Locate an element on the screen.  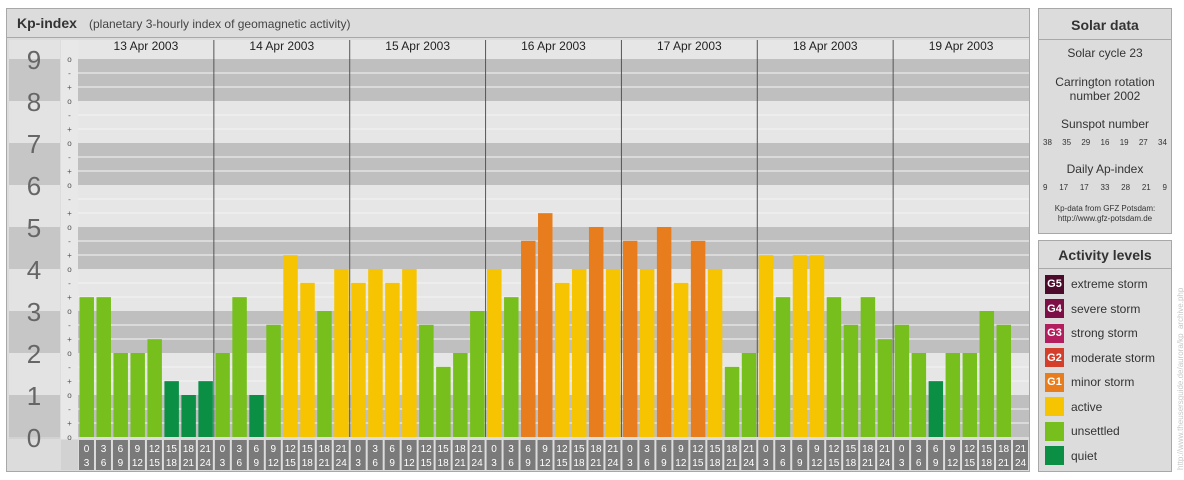
hour-end-label: 21 is located at coordinates (596, 463).